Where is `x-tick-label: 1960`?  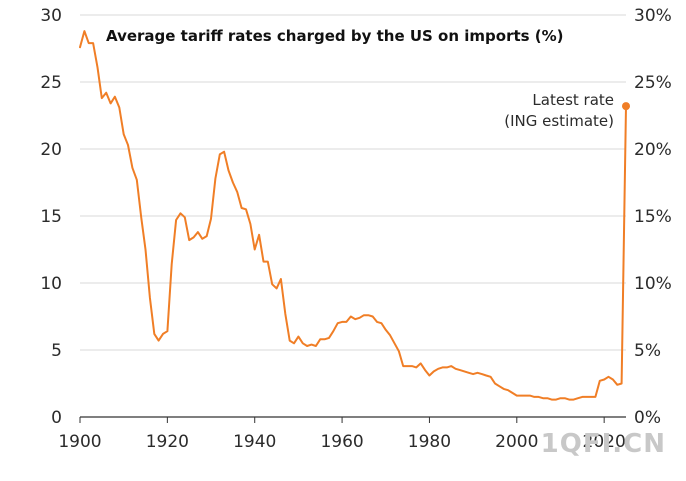 x-tick-label: 1960 is located at coordinates (341, 442).